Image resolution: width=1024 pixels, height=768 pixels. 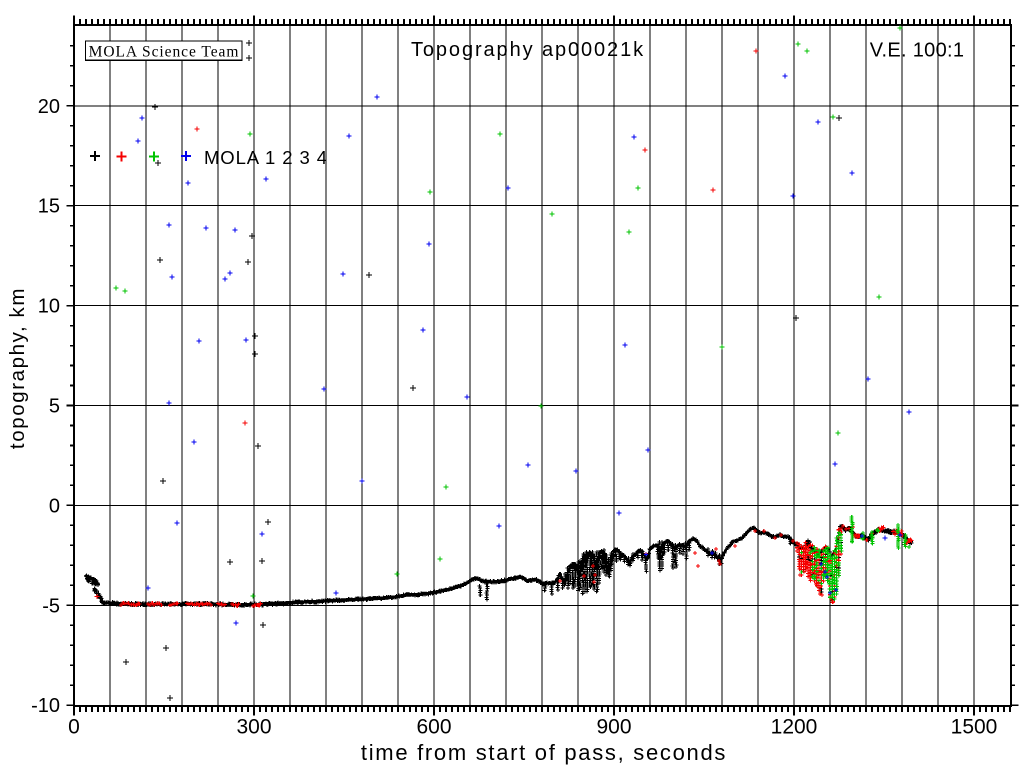 What do you see at coordinates (917, 51) in the screenshot?
I see `svg-text: V.E. 100:1` at bounding box center [917, 51].